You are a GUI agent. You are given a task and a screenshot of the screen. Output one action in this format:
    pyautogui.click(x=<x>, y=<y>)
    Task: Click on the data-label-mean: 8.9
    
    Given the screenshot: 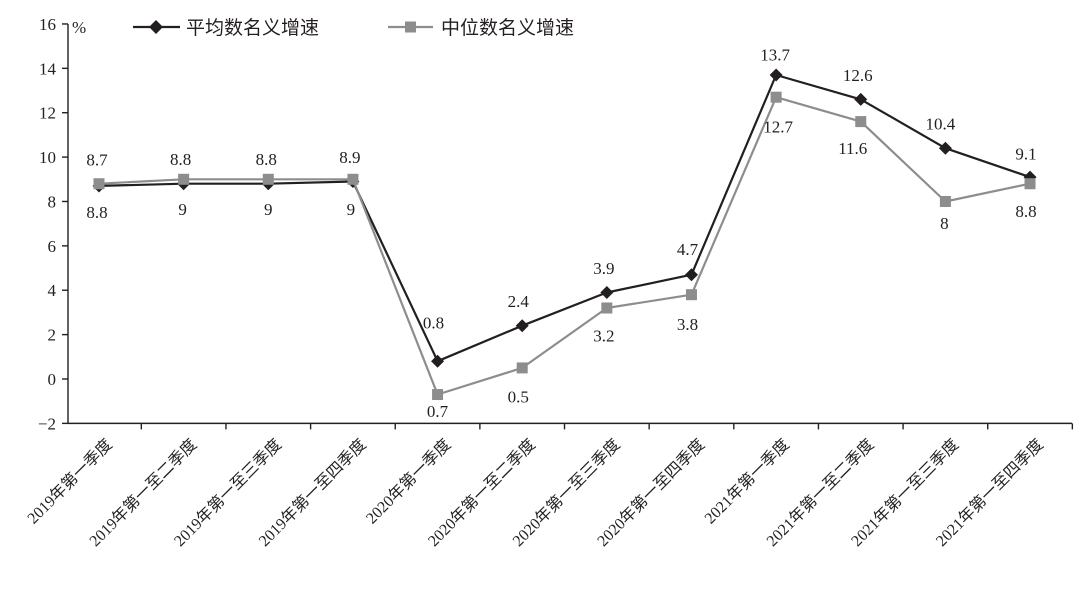 What is the action you would take?
    pyautogui.click(x=349, y=157)
    